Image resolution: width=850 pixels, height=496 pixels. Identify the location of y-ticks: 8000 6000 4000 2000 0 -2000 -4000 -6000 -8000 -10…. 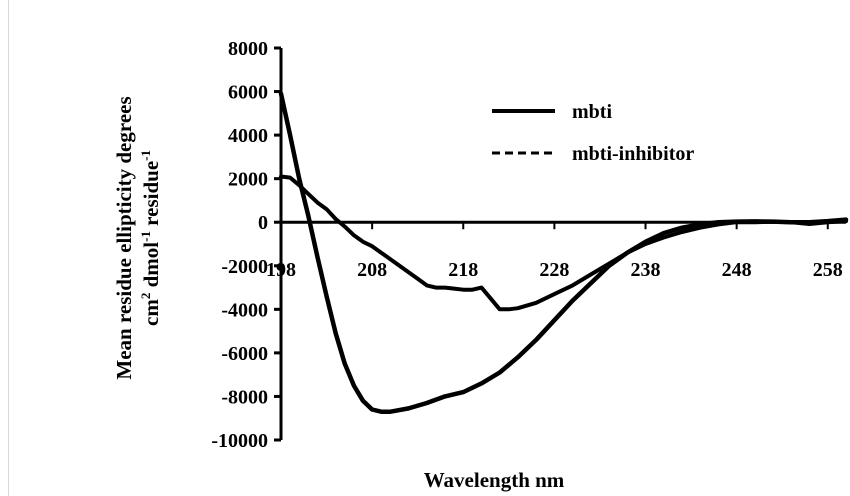
(246, 245).